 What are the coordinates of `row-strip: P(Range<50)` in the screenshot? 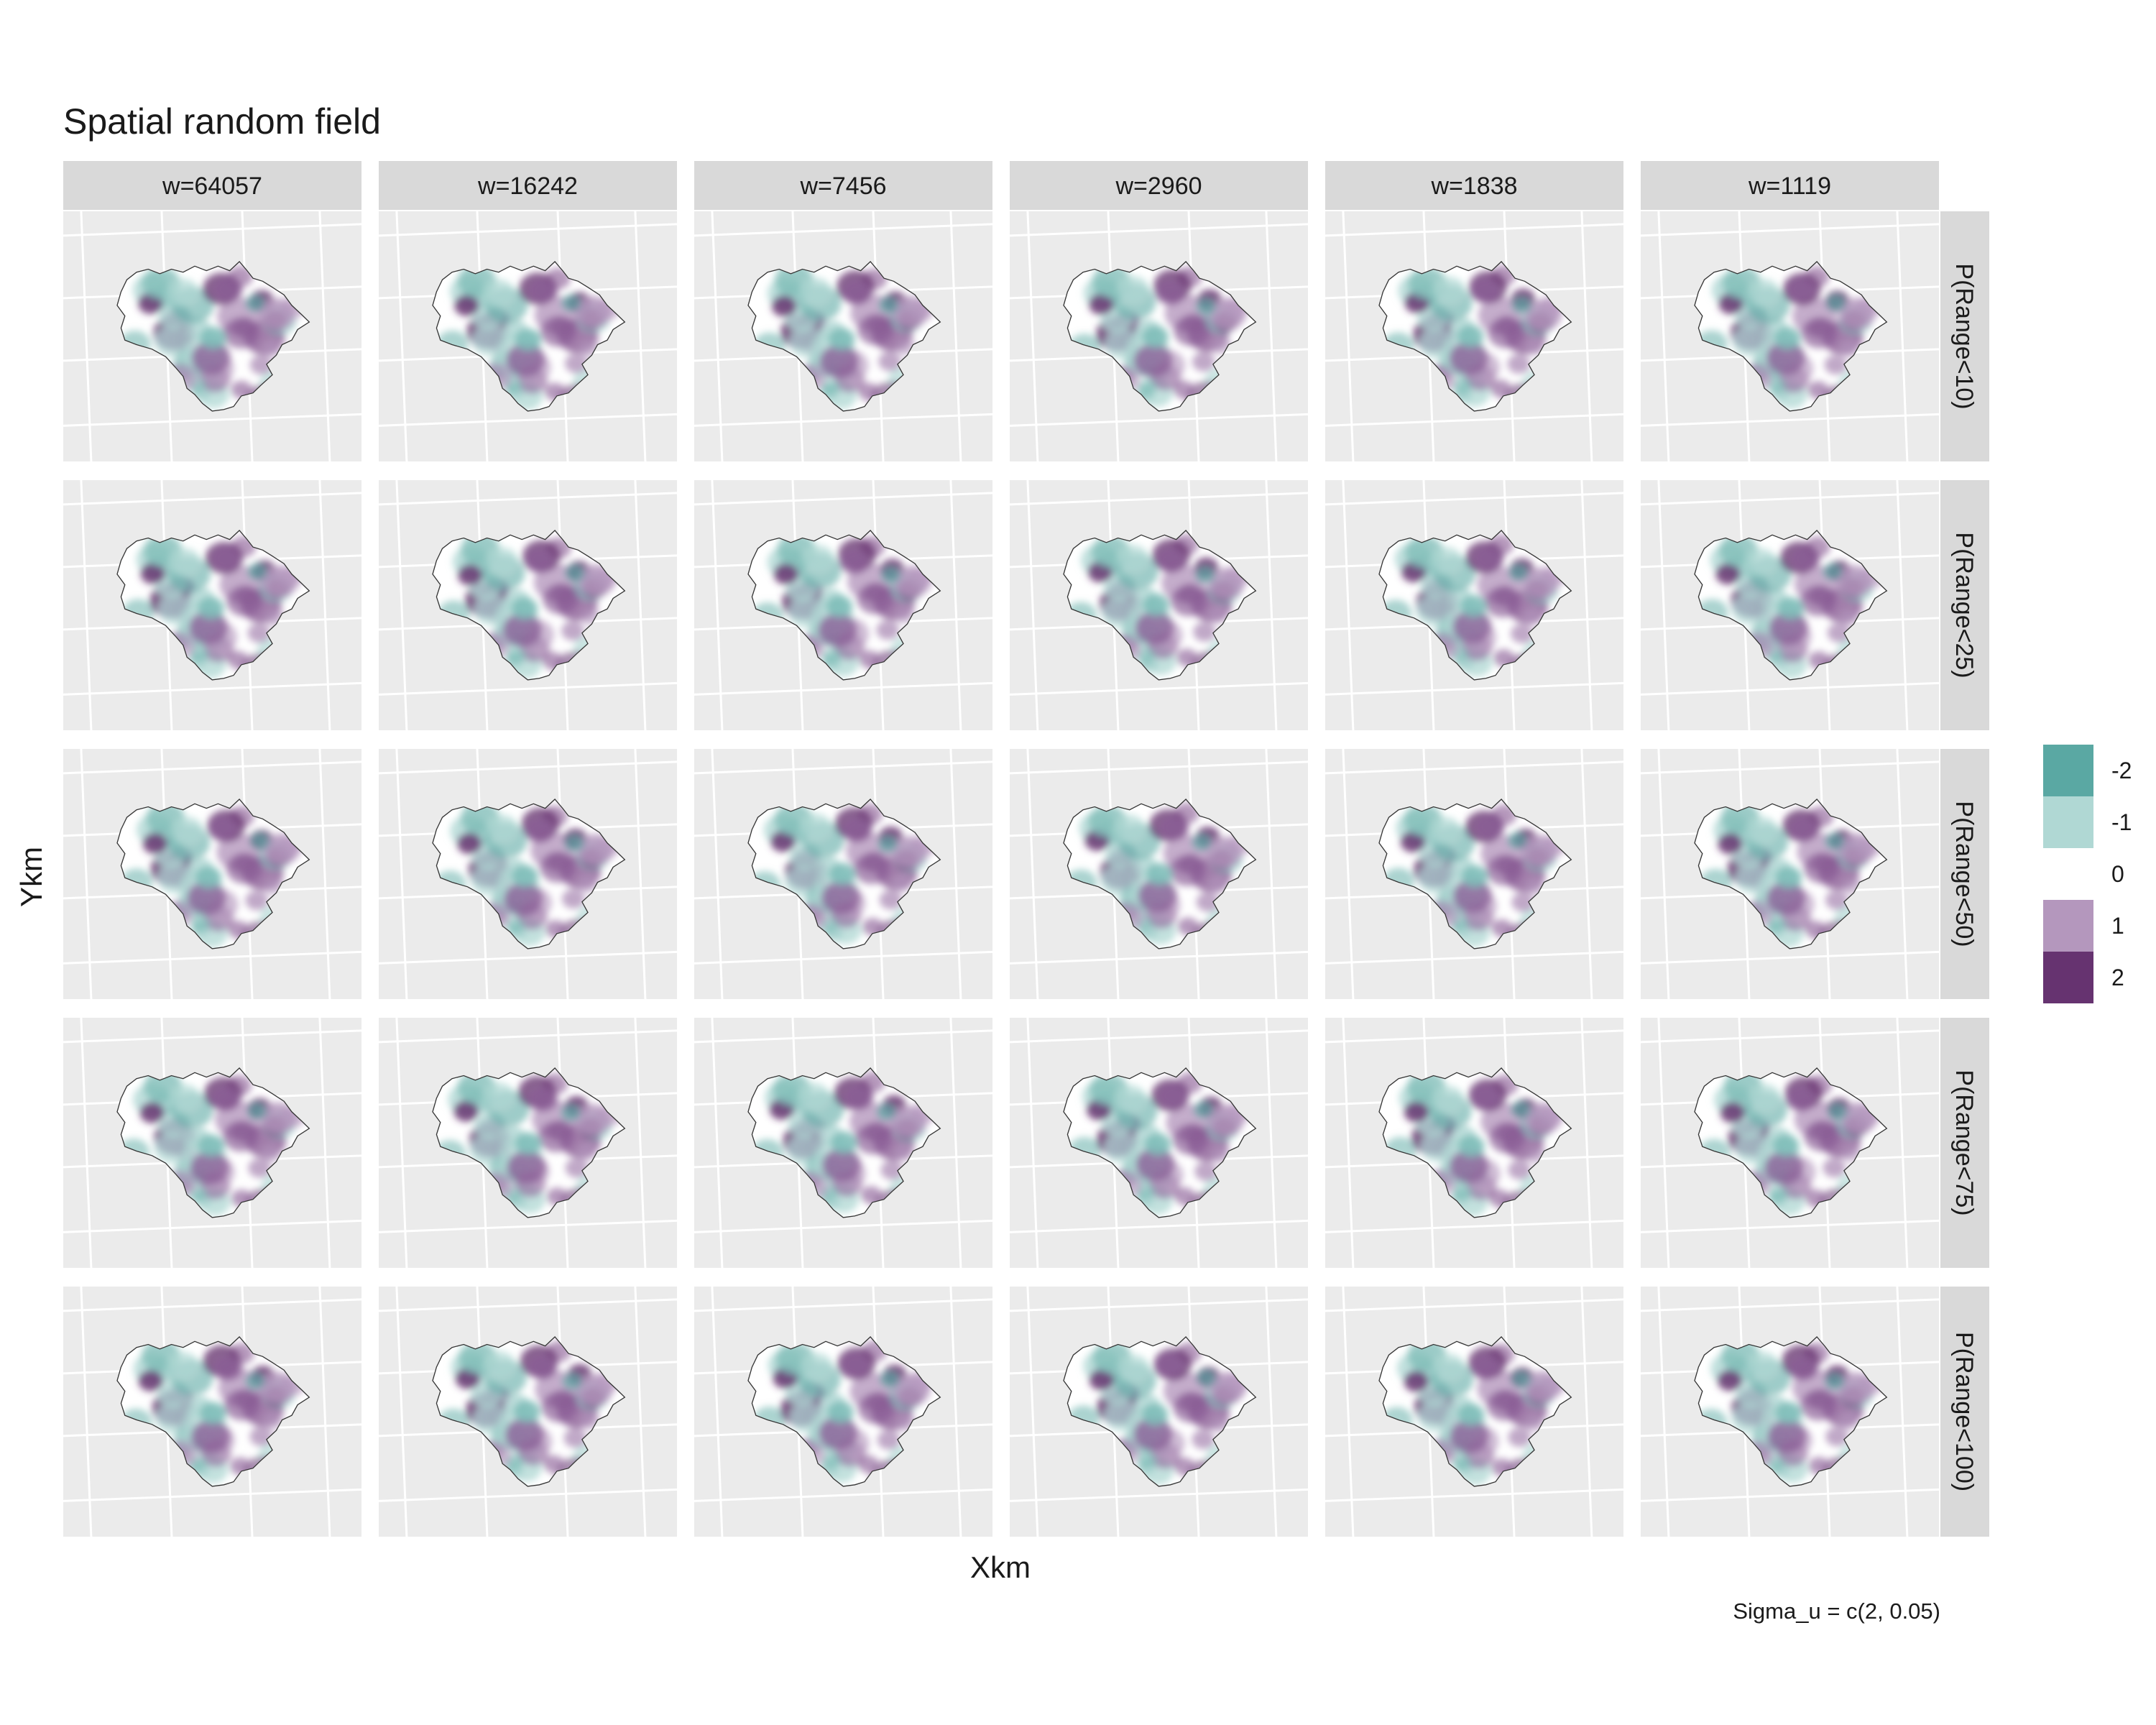 It's located at (1965, 874).